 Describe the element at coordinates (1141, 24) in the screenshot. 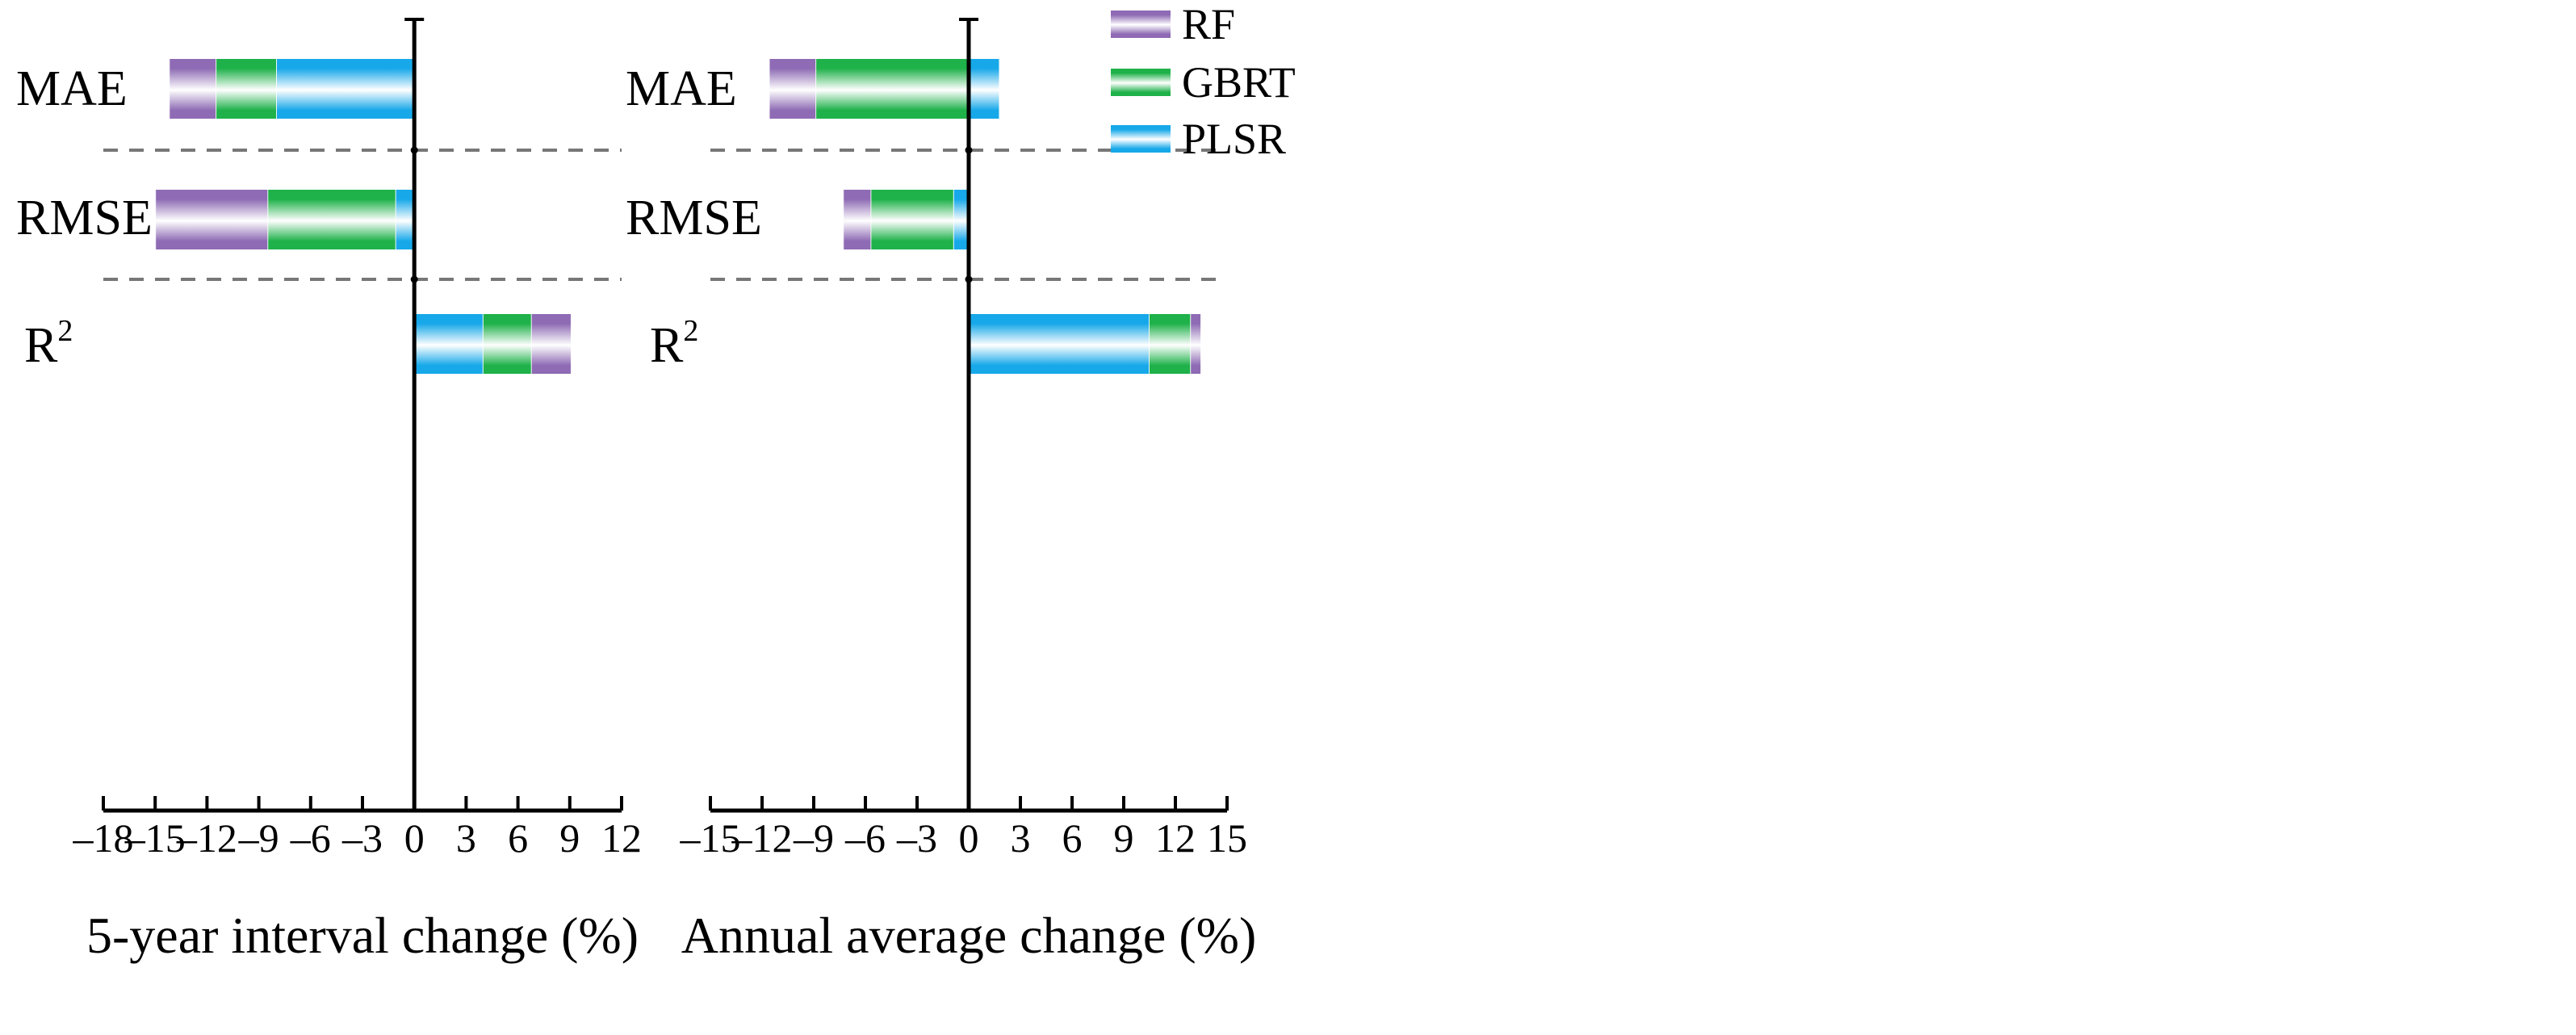

I see `legend-swatch-rf` at that location.